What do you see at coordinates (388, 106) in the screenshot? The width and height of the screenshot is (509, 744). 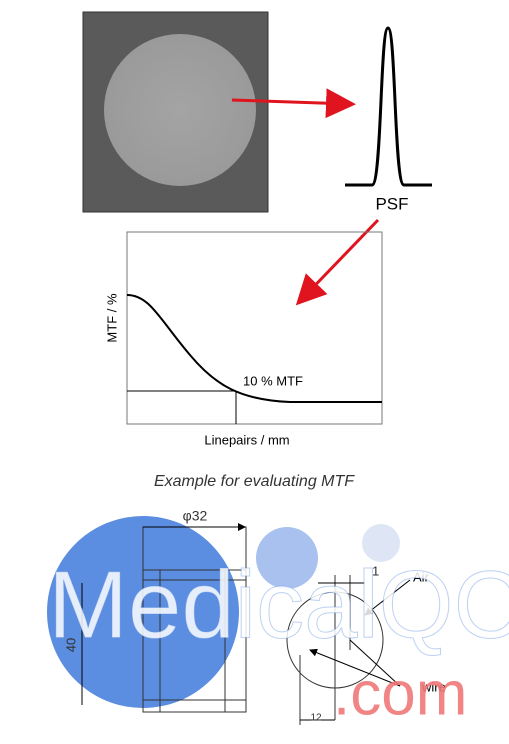 I see `psf-curve` at bounding box center [388, 106].